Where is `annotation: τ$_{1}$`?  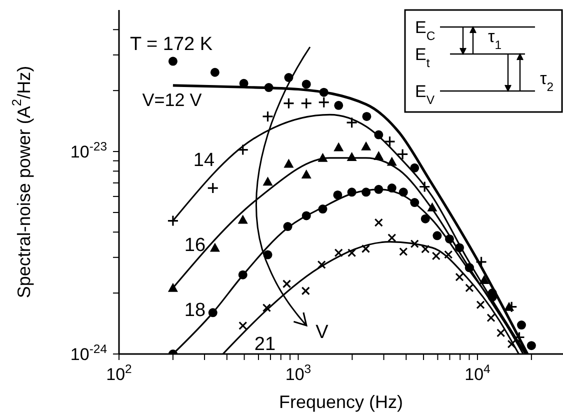
annotation: τ$_{1}$ is located at coordinates (495, 39).